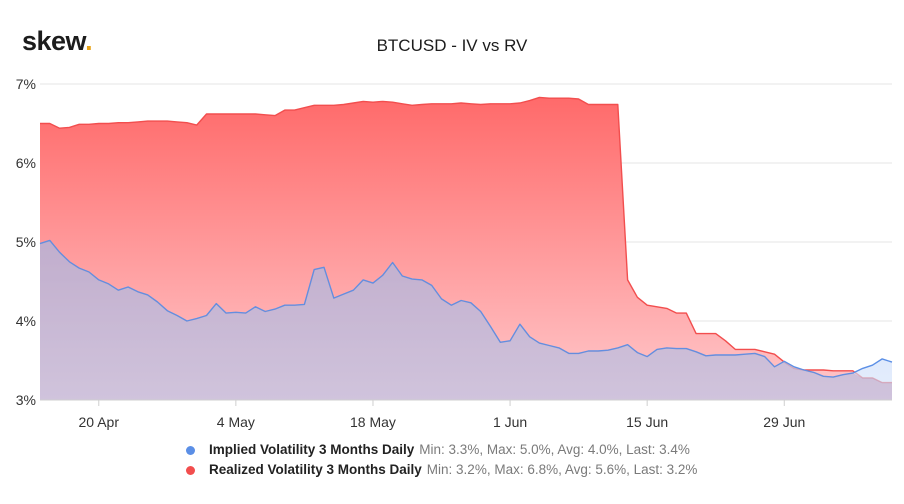  Describe the element at coordinates (373, 422) in the screenshot. I see `x-tick-label: 18 May` at that location.